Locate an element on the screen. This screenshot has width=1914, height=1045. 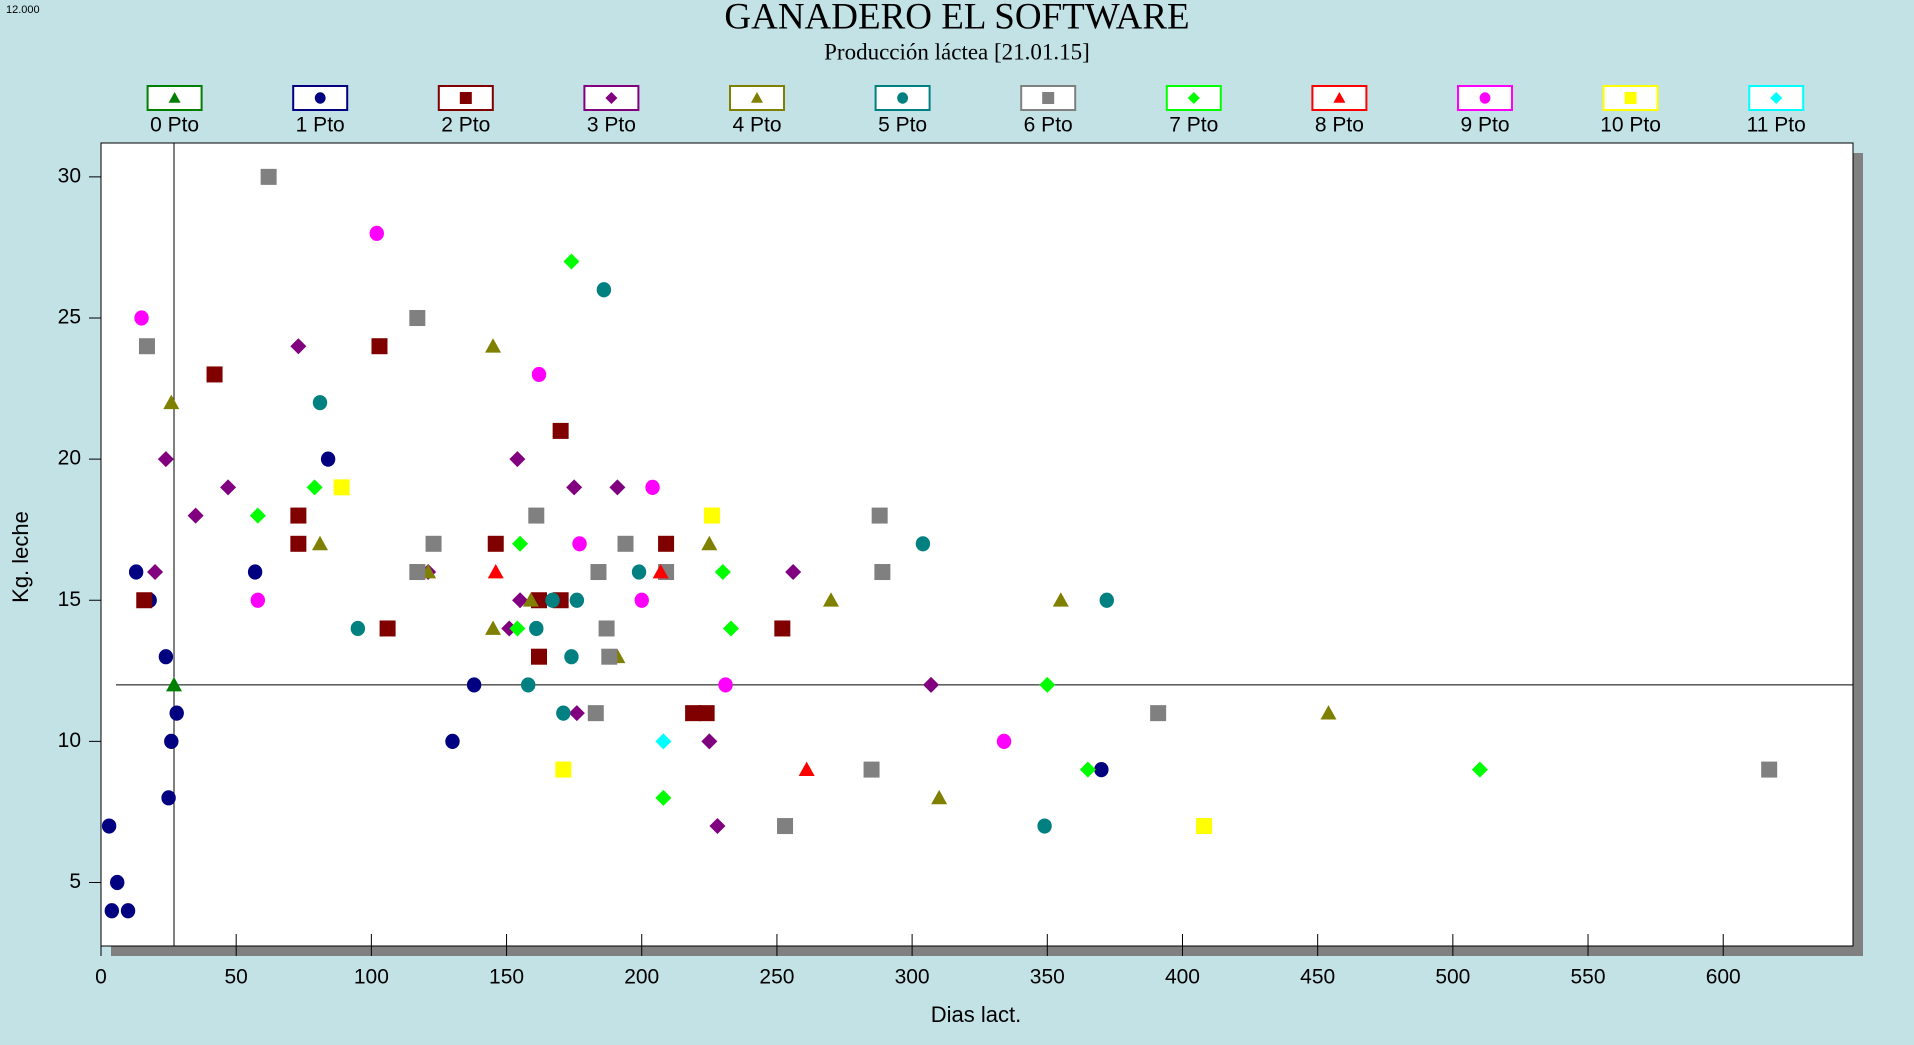
legend-label: 4 Pto is located at coordinates (756, 125).